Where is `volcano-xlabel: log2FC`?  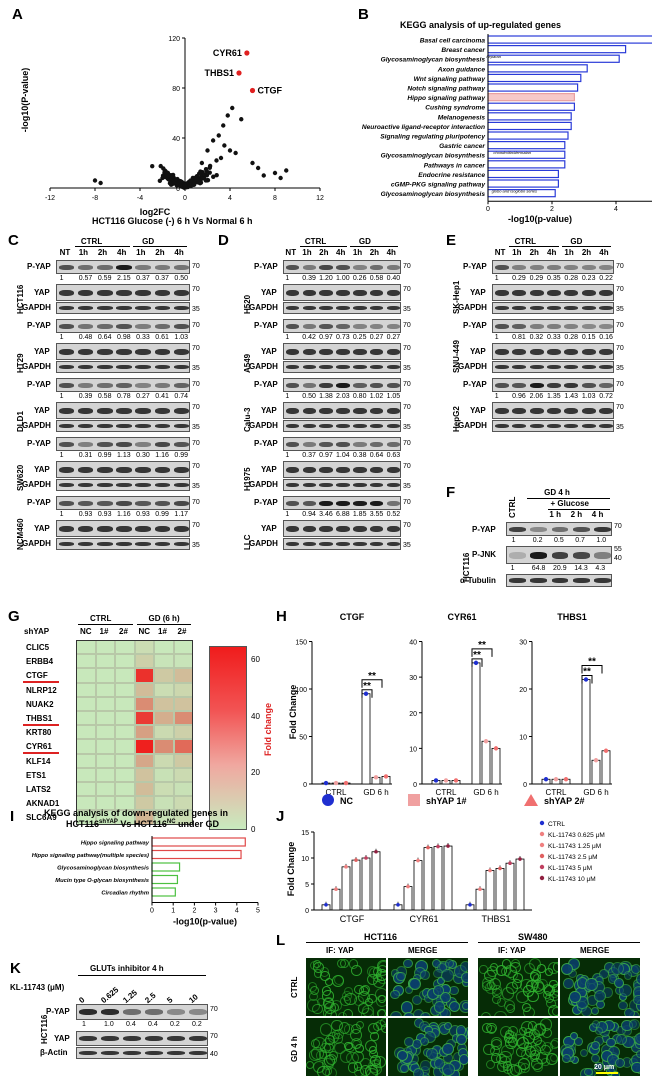
volcano-xlabel: log2FC is located at coordinates (155, 212).